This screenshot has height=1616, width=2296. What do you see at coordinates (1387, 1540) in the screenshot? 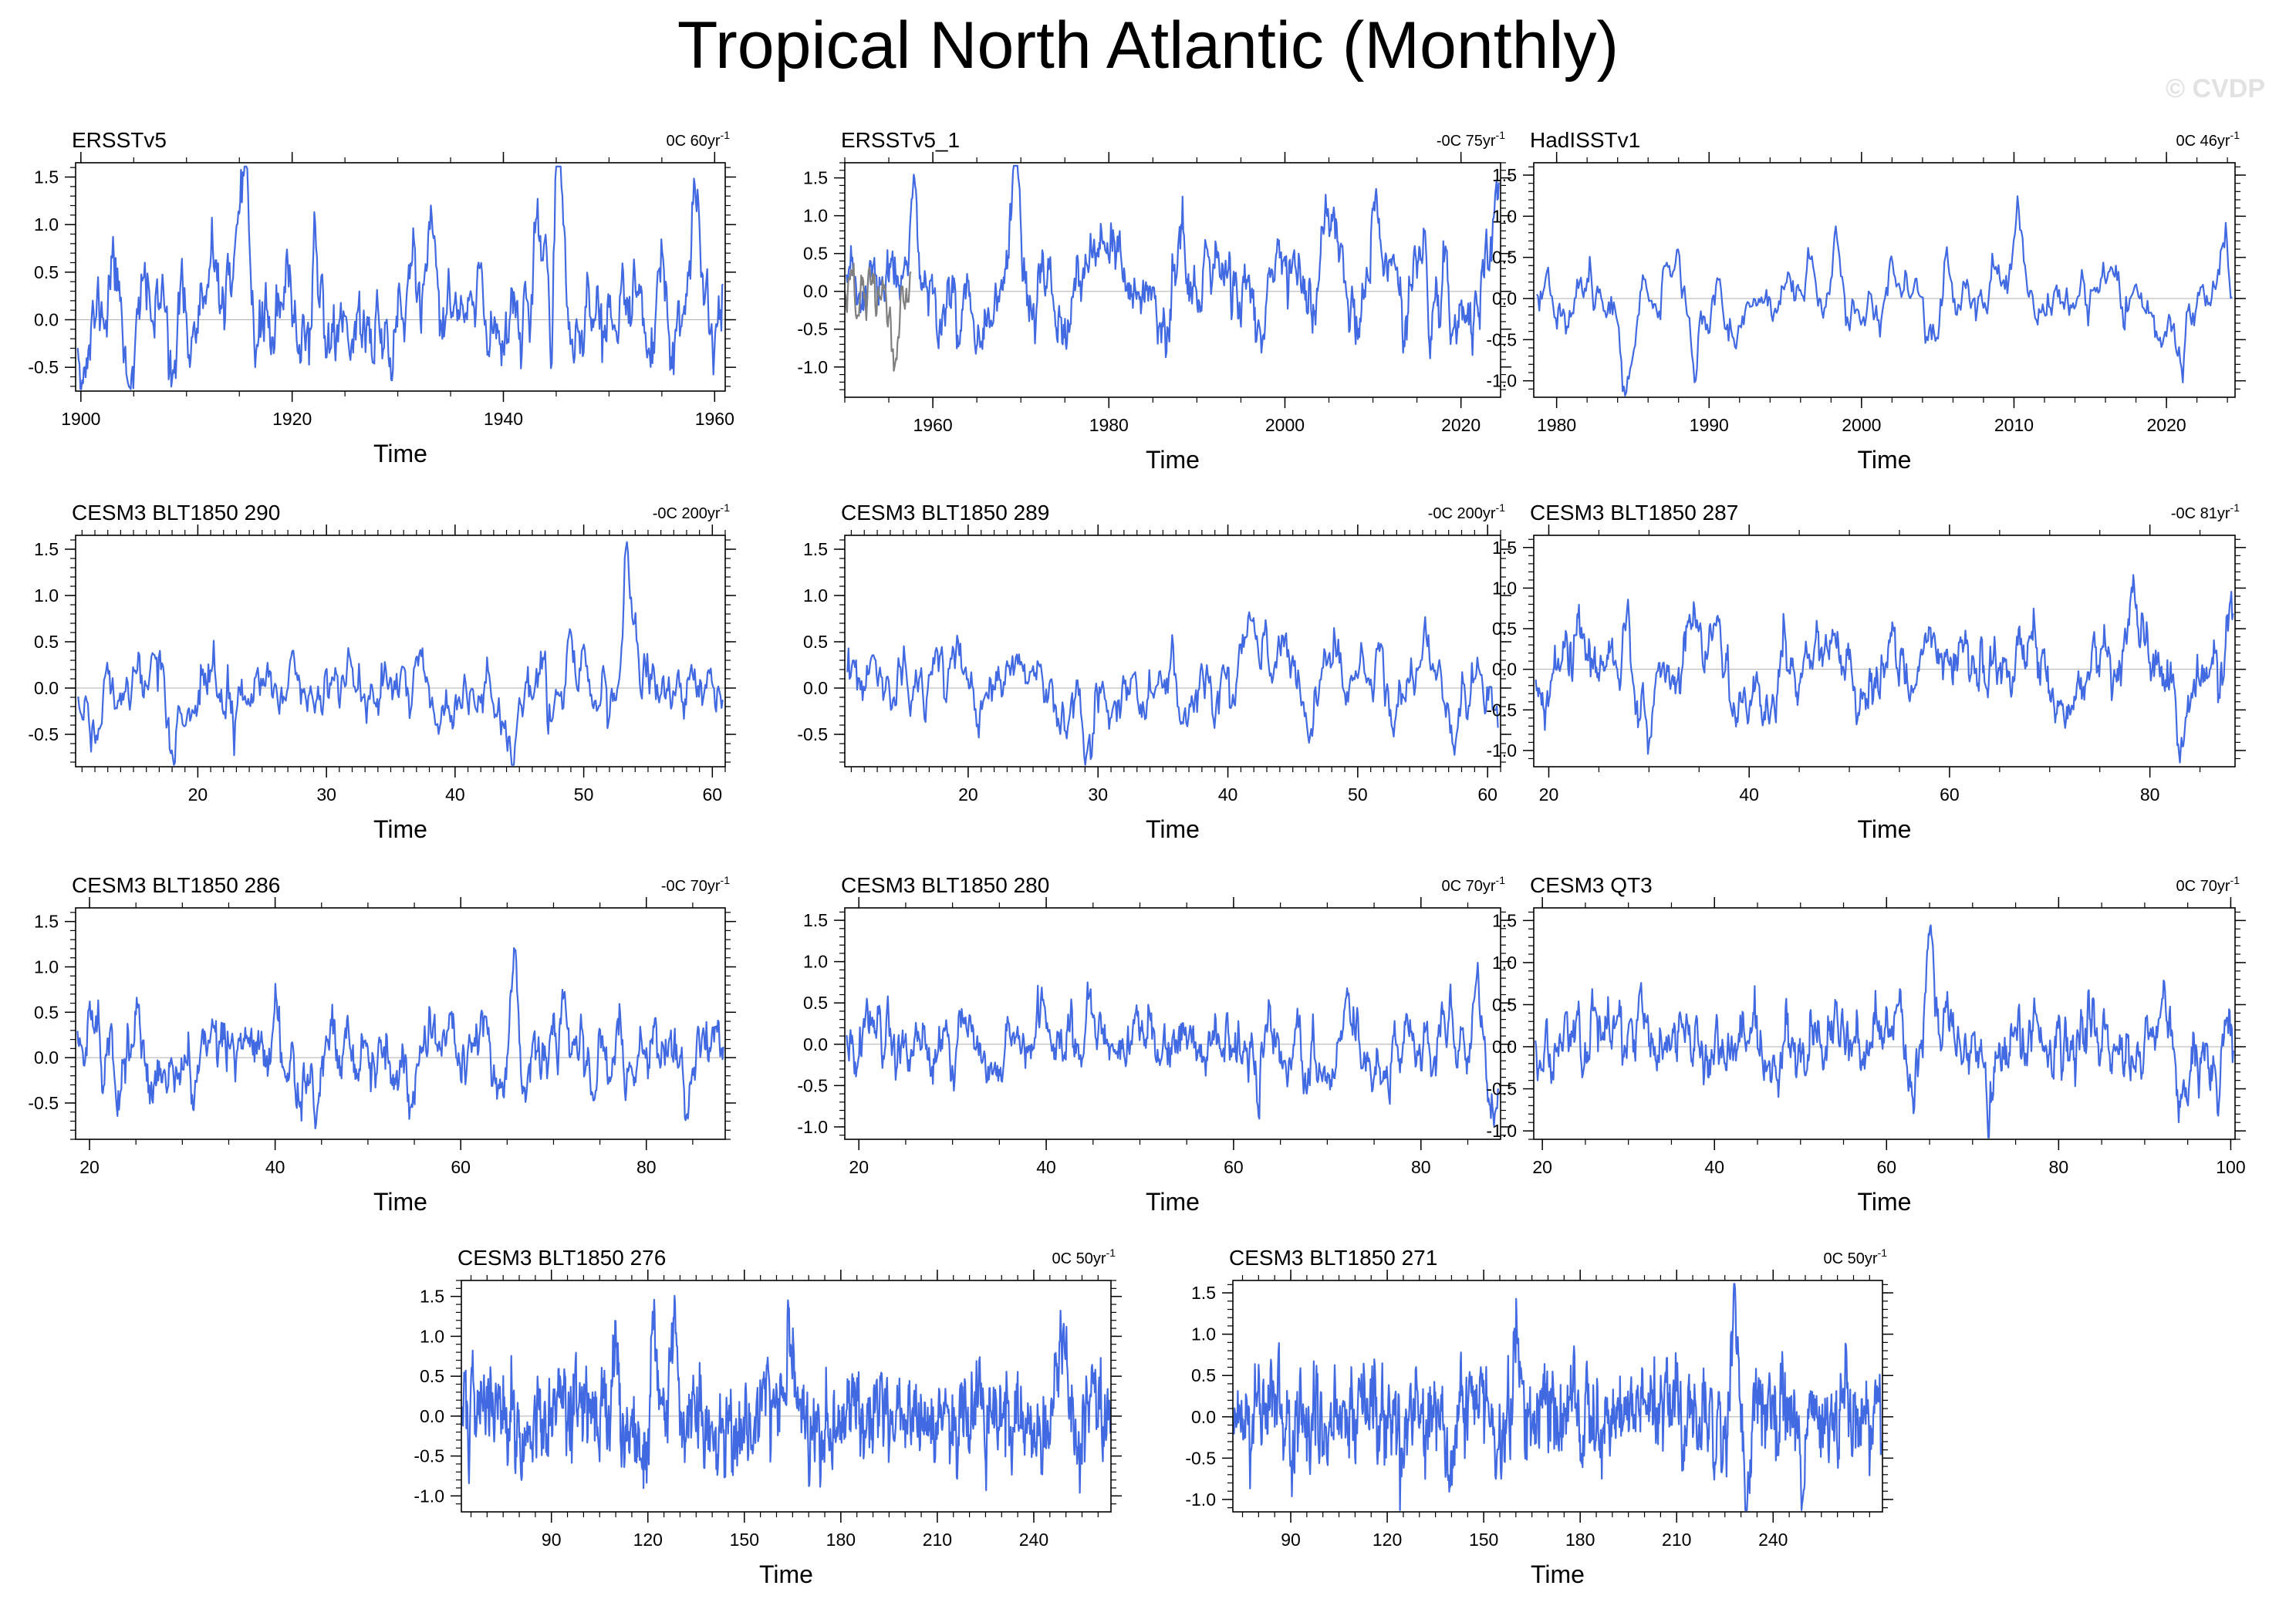
I see `x-tick-label: 120` at bounding box center [1387, 1540].